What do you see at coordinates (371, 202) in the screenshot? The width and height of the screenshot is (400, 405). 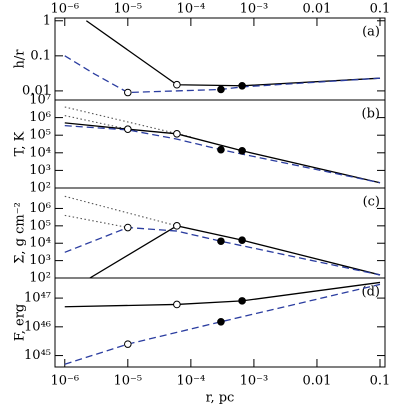 I see `panel-label: (c)` at bounding box center [371, 202].